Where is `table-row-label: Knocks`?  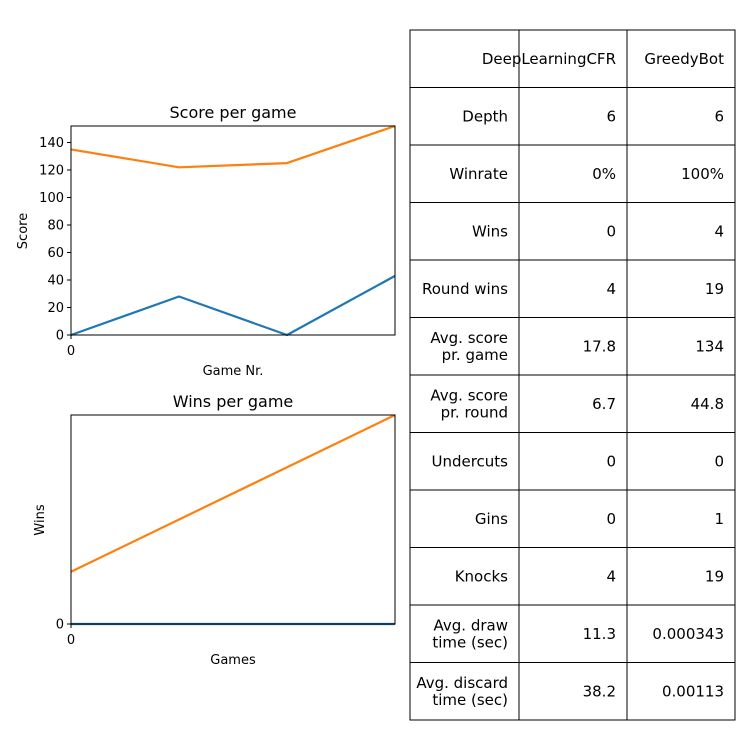 table-row-label: Knocks is located at coordinates (481, 576).